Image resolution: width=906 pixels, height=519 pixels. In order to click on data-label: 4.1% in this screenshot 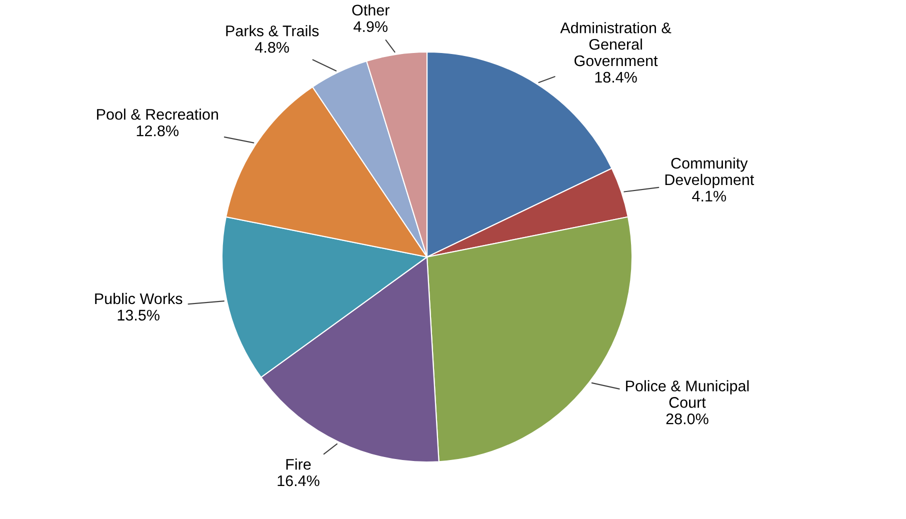, I will do `click(709, 196)`.